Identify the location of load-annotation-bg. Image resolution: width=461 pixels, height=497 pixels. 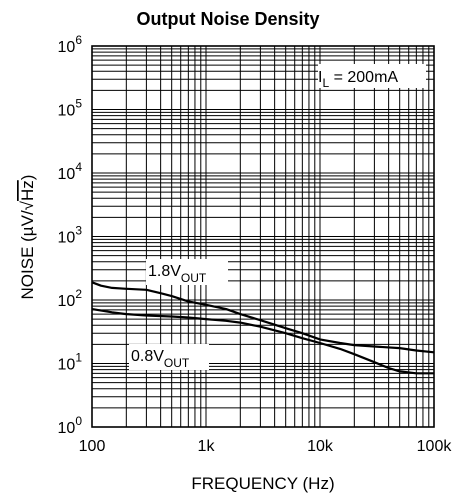
(372, 76).